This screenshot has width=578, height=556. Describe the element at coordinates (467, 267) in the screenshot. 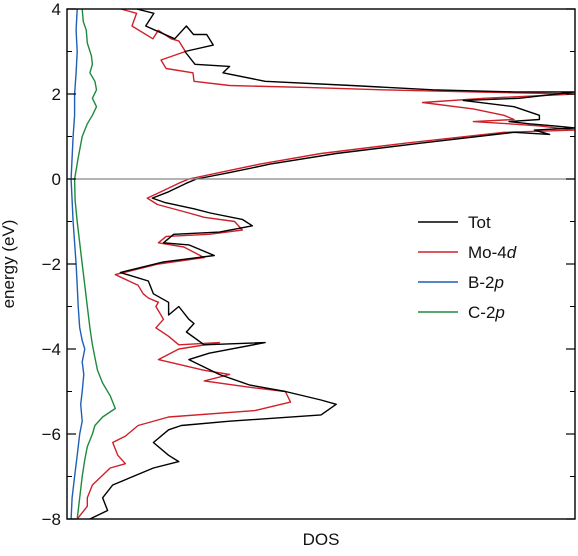

I see `legend: Tot Mo-4d B-2p C-2p` at that location.